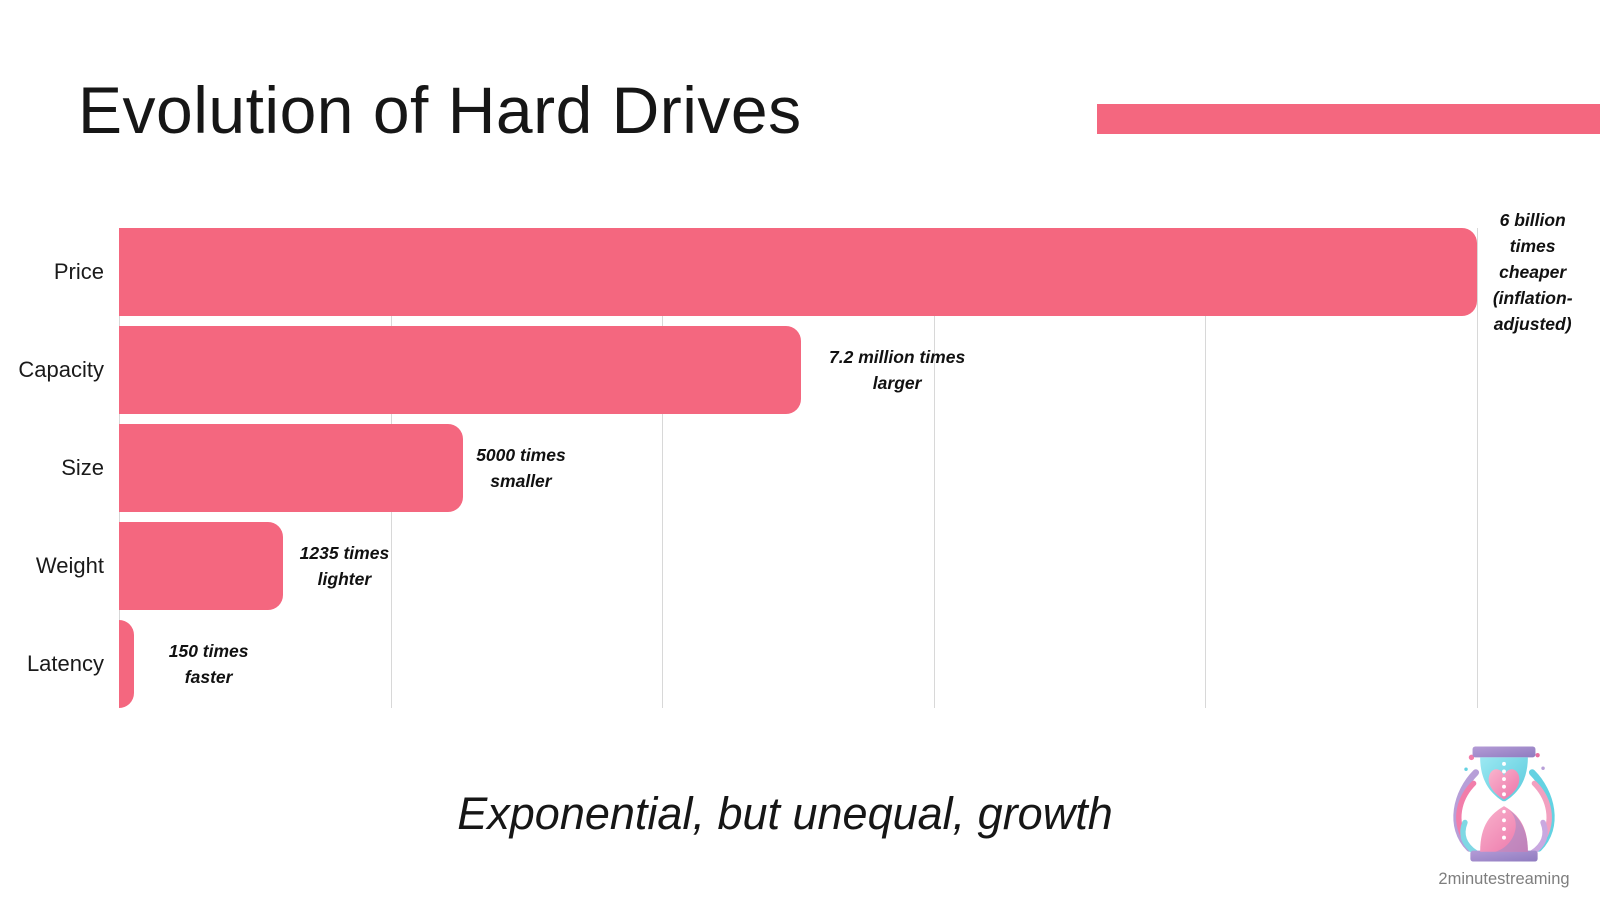 The image size is (1600, 900). Describe the element at coordinates (785, 813) in the screenshot. I see `footer-caption: Exponential, but unequal, growth` at that location.